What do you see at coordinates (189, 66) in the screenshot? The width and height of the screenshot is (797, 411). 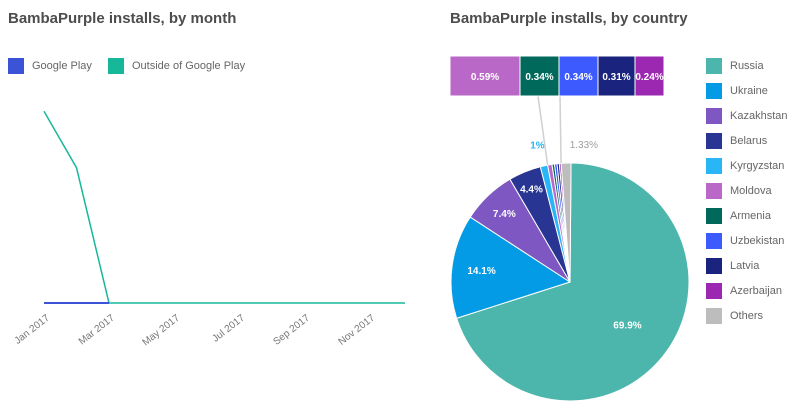 I see `legend-label: Outside of Google Play` at bounding box center [189, 66].